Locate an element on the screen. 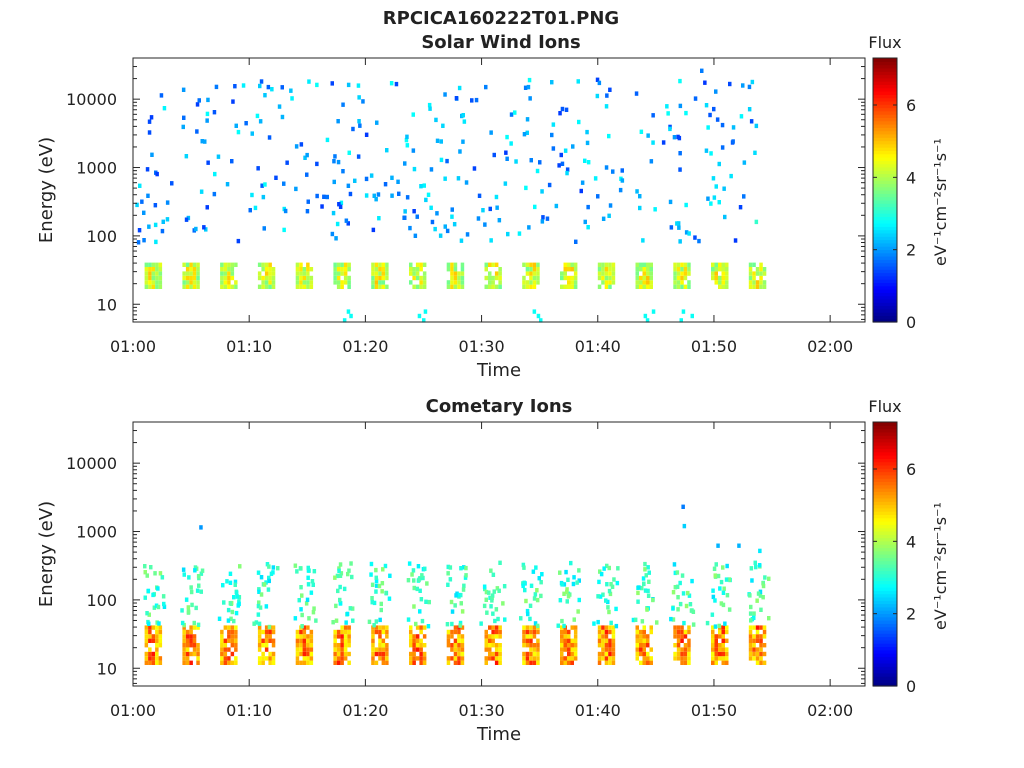 This screenshot has height=768, width=1024. y-tick-label: 10000 is located at coordinates (91, 463).